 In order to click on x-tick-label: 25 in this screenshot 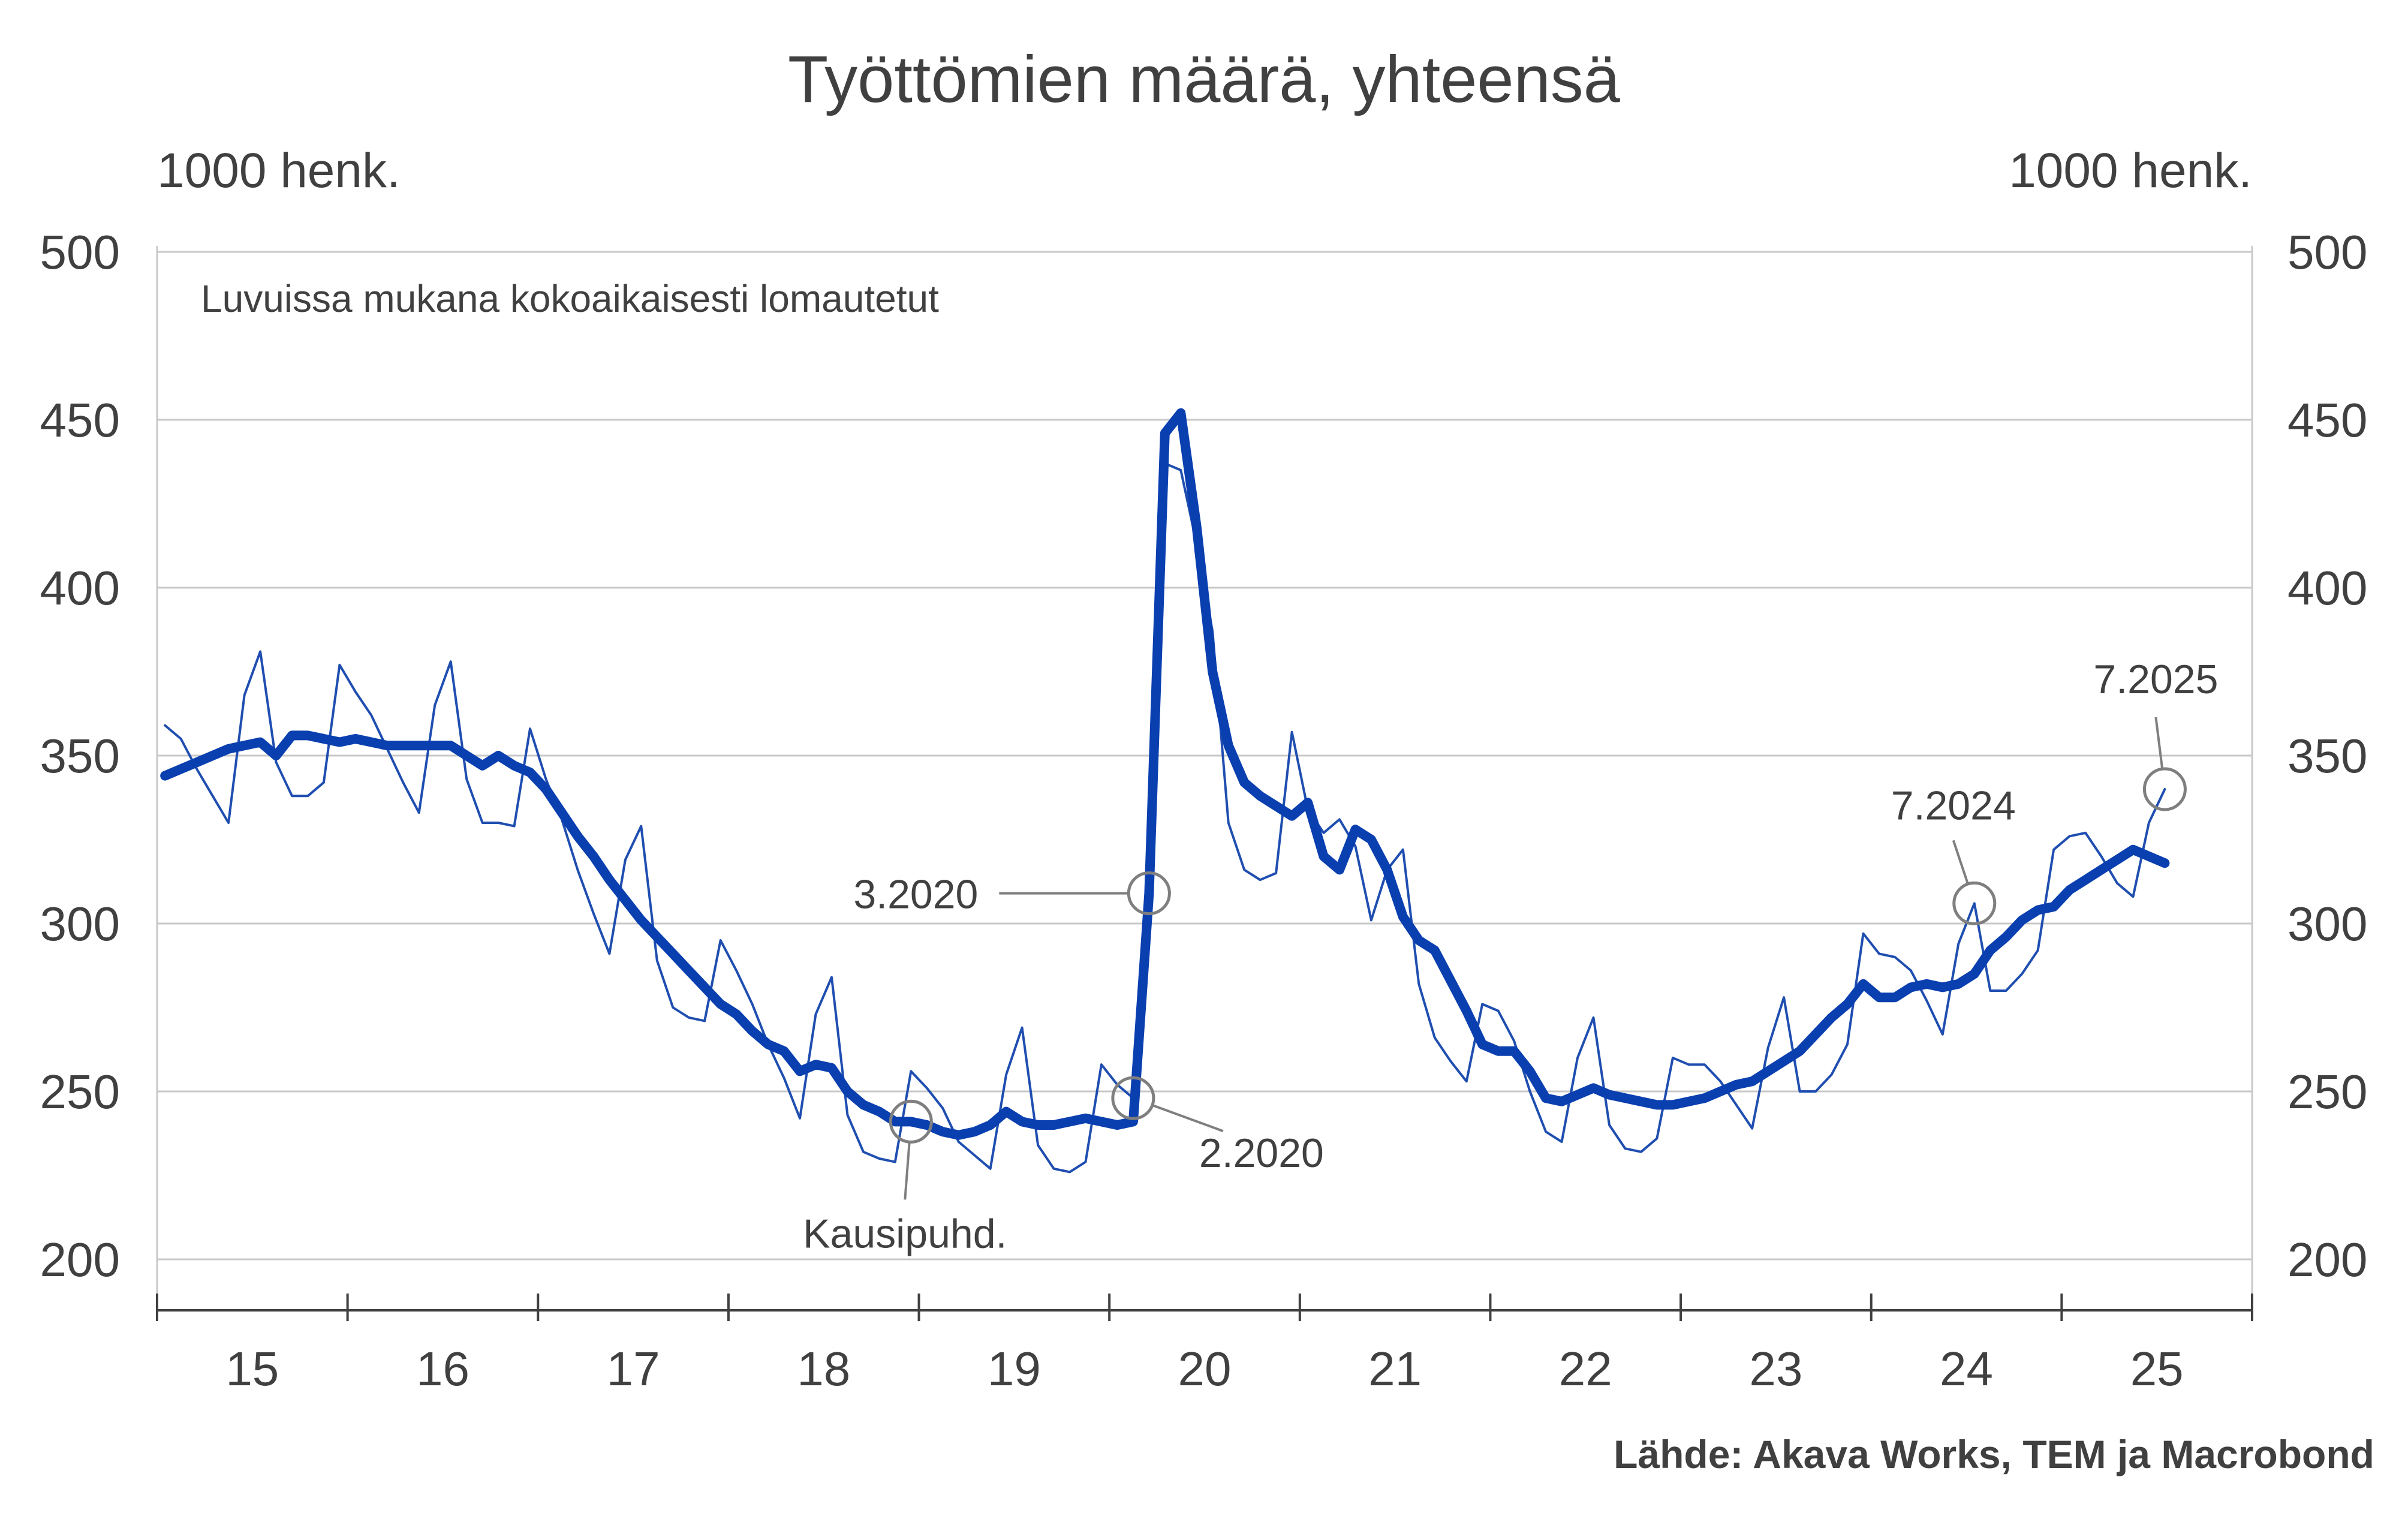, I will do `click(2157, 1369)`.